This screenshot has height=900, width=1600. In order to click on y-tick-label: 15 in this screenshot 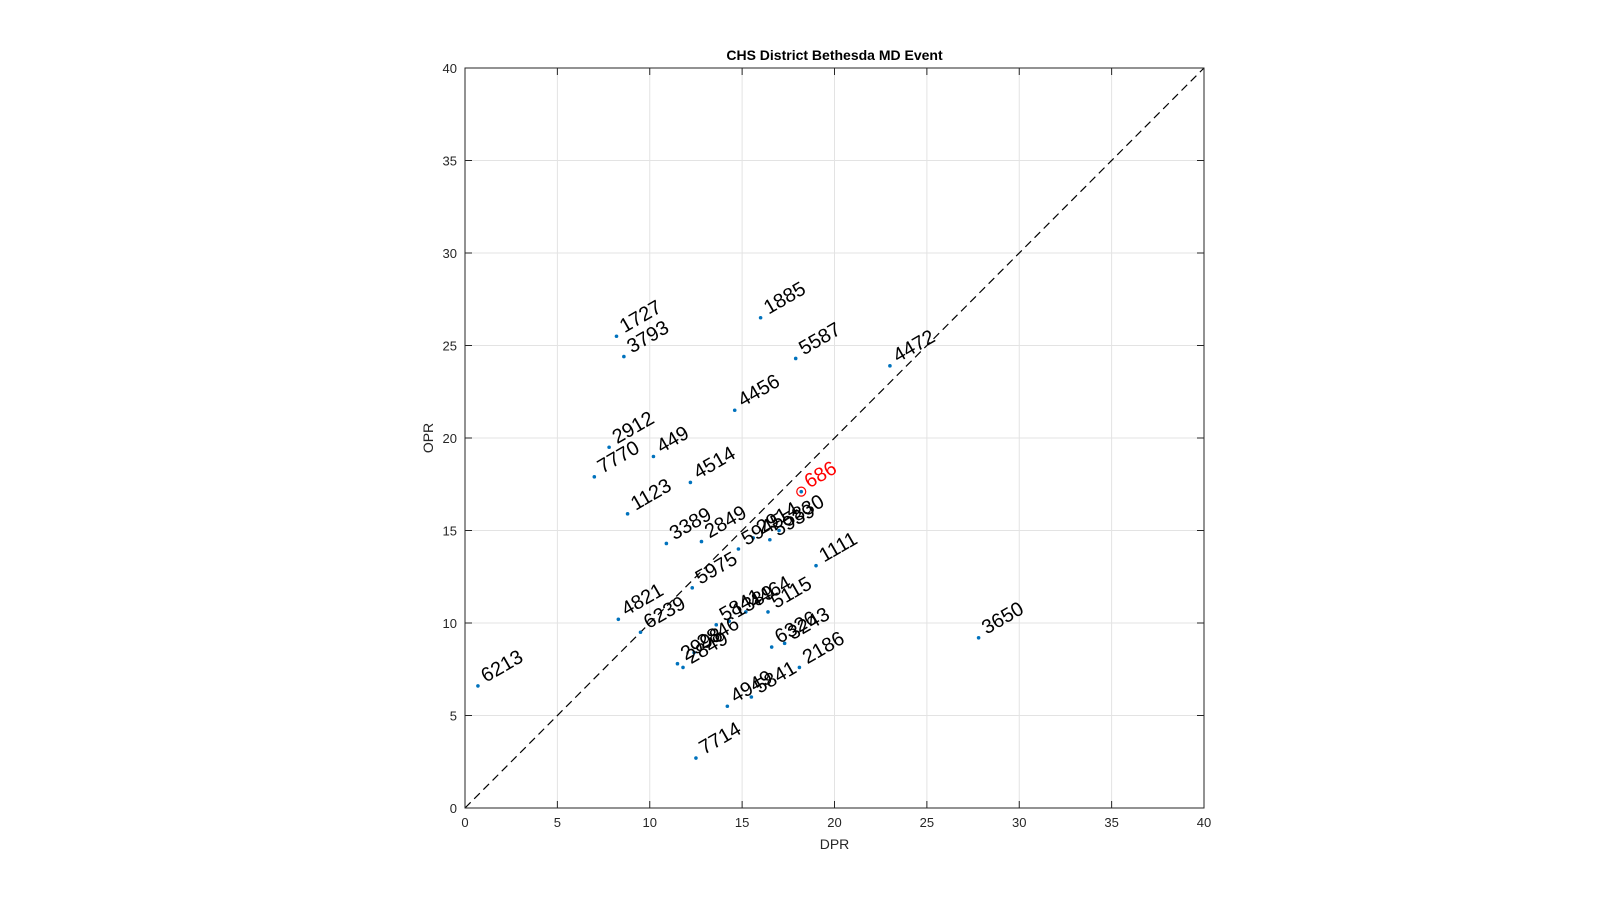, I will do `click(450, 531)`.